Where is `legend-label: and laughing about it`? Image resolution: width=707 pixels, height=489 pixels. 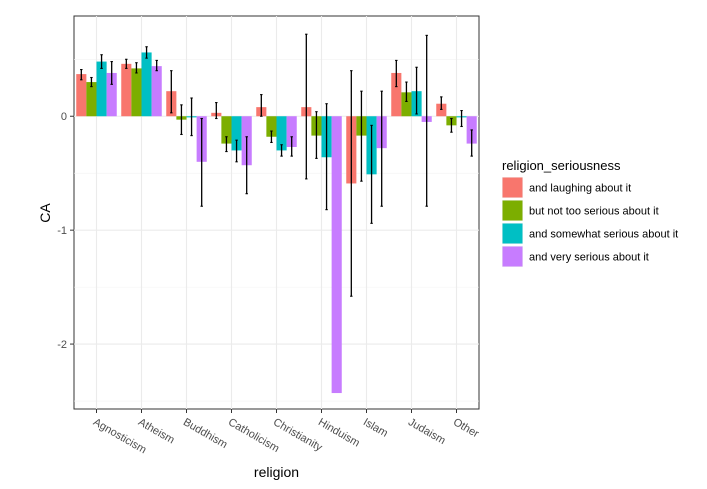 legend-label: and laughing about it is located at coordinates (580, 189).